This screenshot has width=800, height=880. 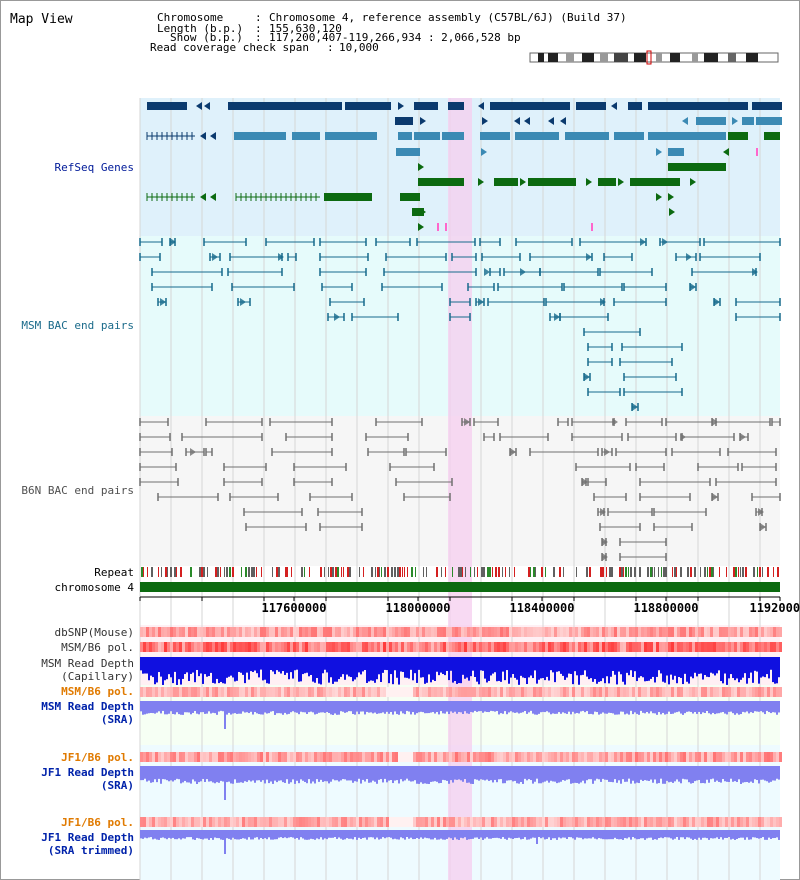 What do you see at coordinates (464, 166) in the screenshot?
I see `refseq-genes-track` at bounding box center [464, 166].